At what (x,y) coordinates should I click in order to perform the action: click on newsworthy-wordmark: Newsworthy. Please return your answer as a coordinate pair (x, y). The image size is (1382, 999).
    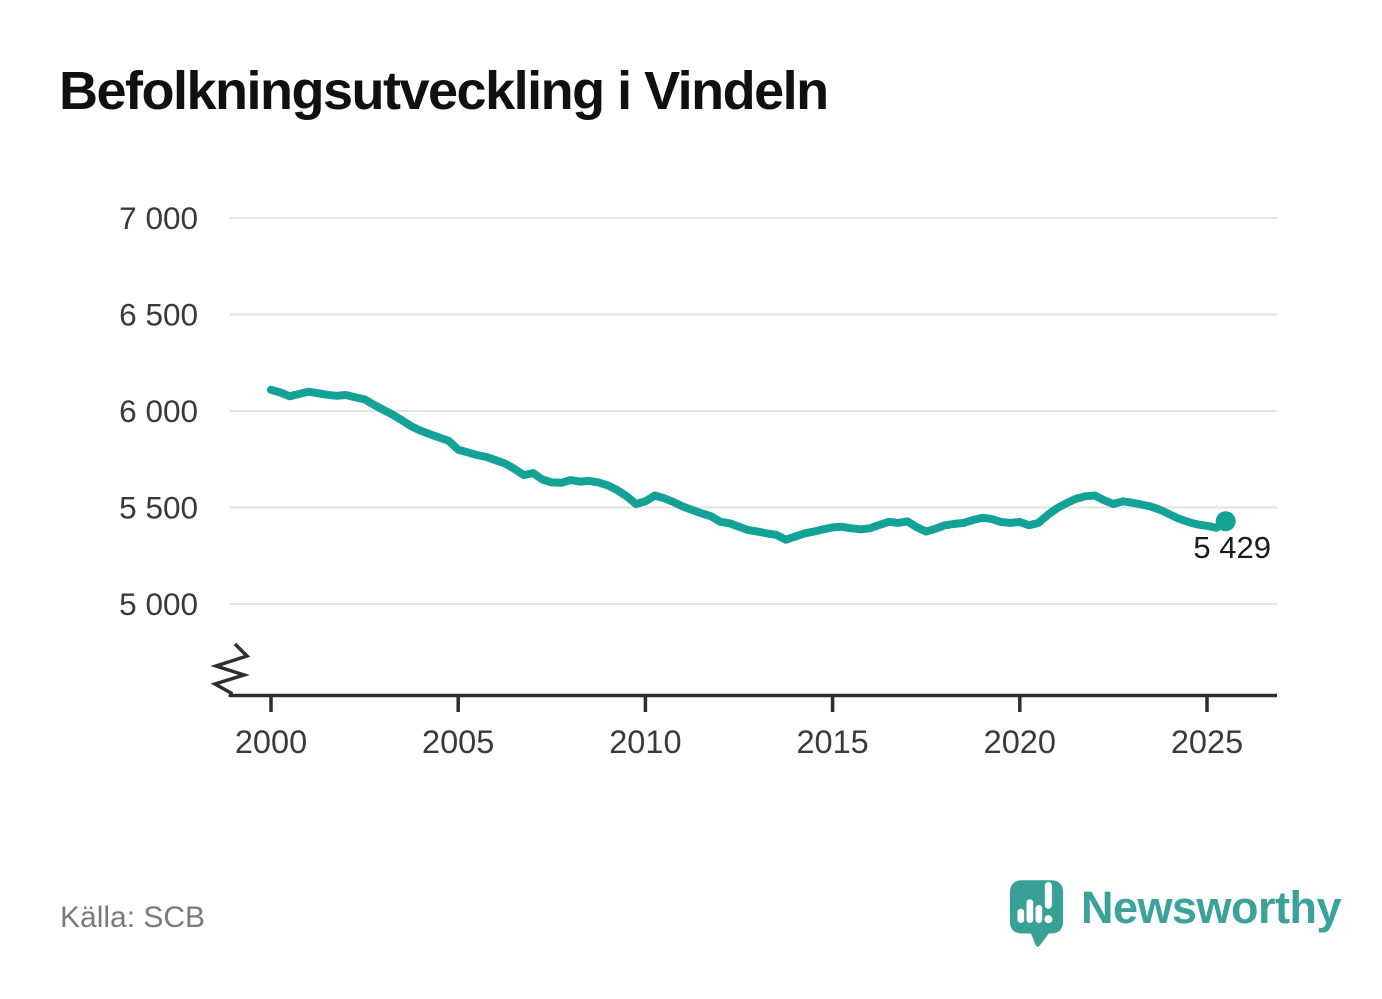
    Looking at the image, I should click on (1211, 907).